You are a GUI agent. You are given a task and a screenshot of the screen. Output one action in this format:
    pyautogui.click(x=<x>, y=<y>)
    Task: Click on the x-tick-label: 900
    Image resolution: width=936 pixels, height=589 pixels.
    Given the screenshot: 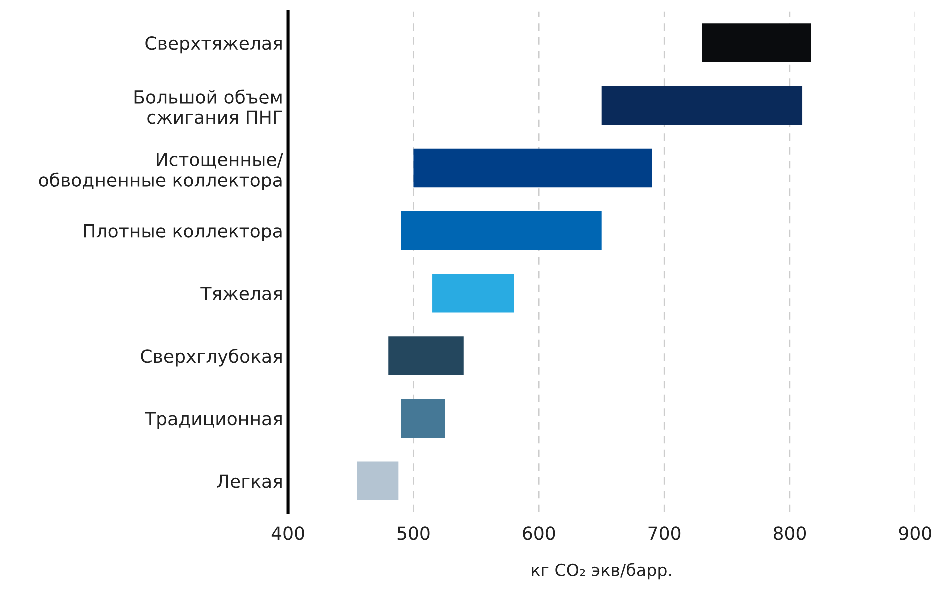 What is the action you would take?
    pyautogui.click(x=915, y=533)
    